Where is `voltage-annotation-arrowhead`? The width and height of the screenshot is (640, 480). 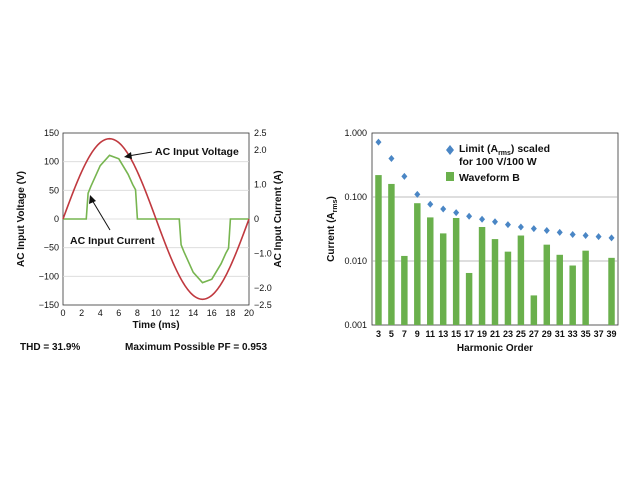
voltage-annotation-arrowhead is located at coordinates (128, 155).